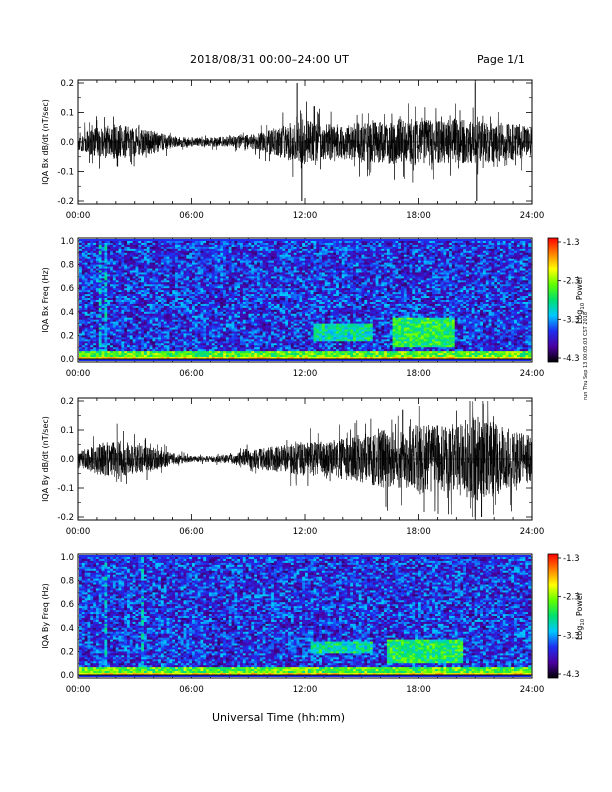 The image size is (612, 792). Describe the element at coordinates (45, 459) in the screenshot. I see `y-axis-label: IQA By dB/dt (nT/sec)` at that location.